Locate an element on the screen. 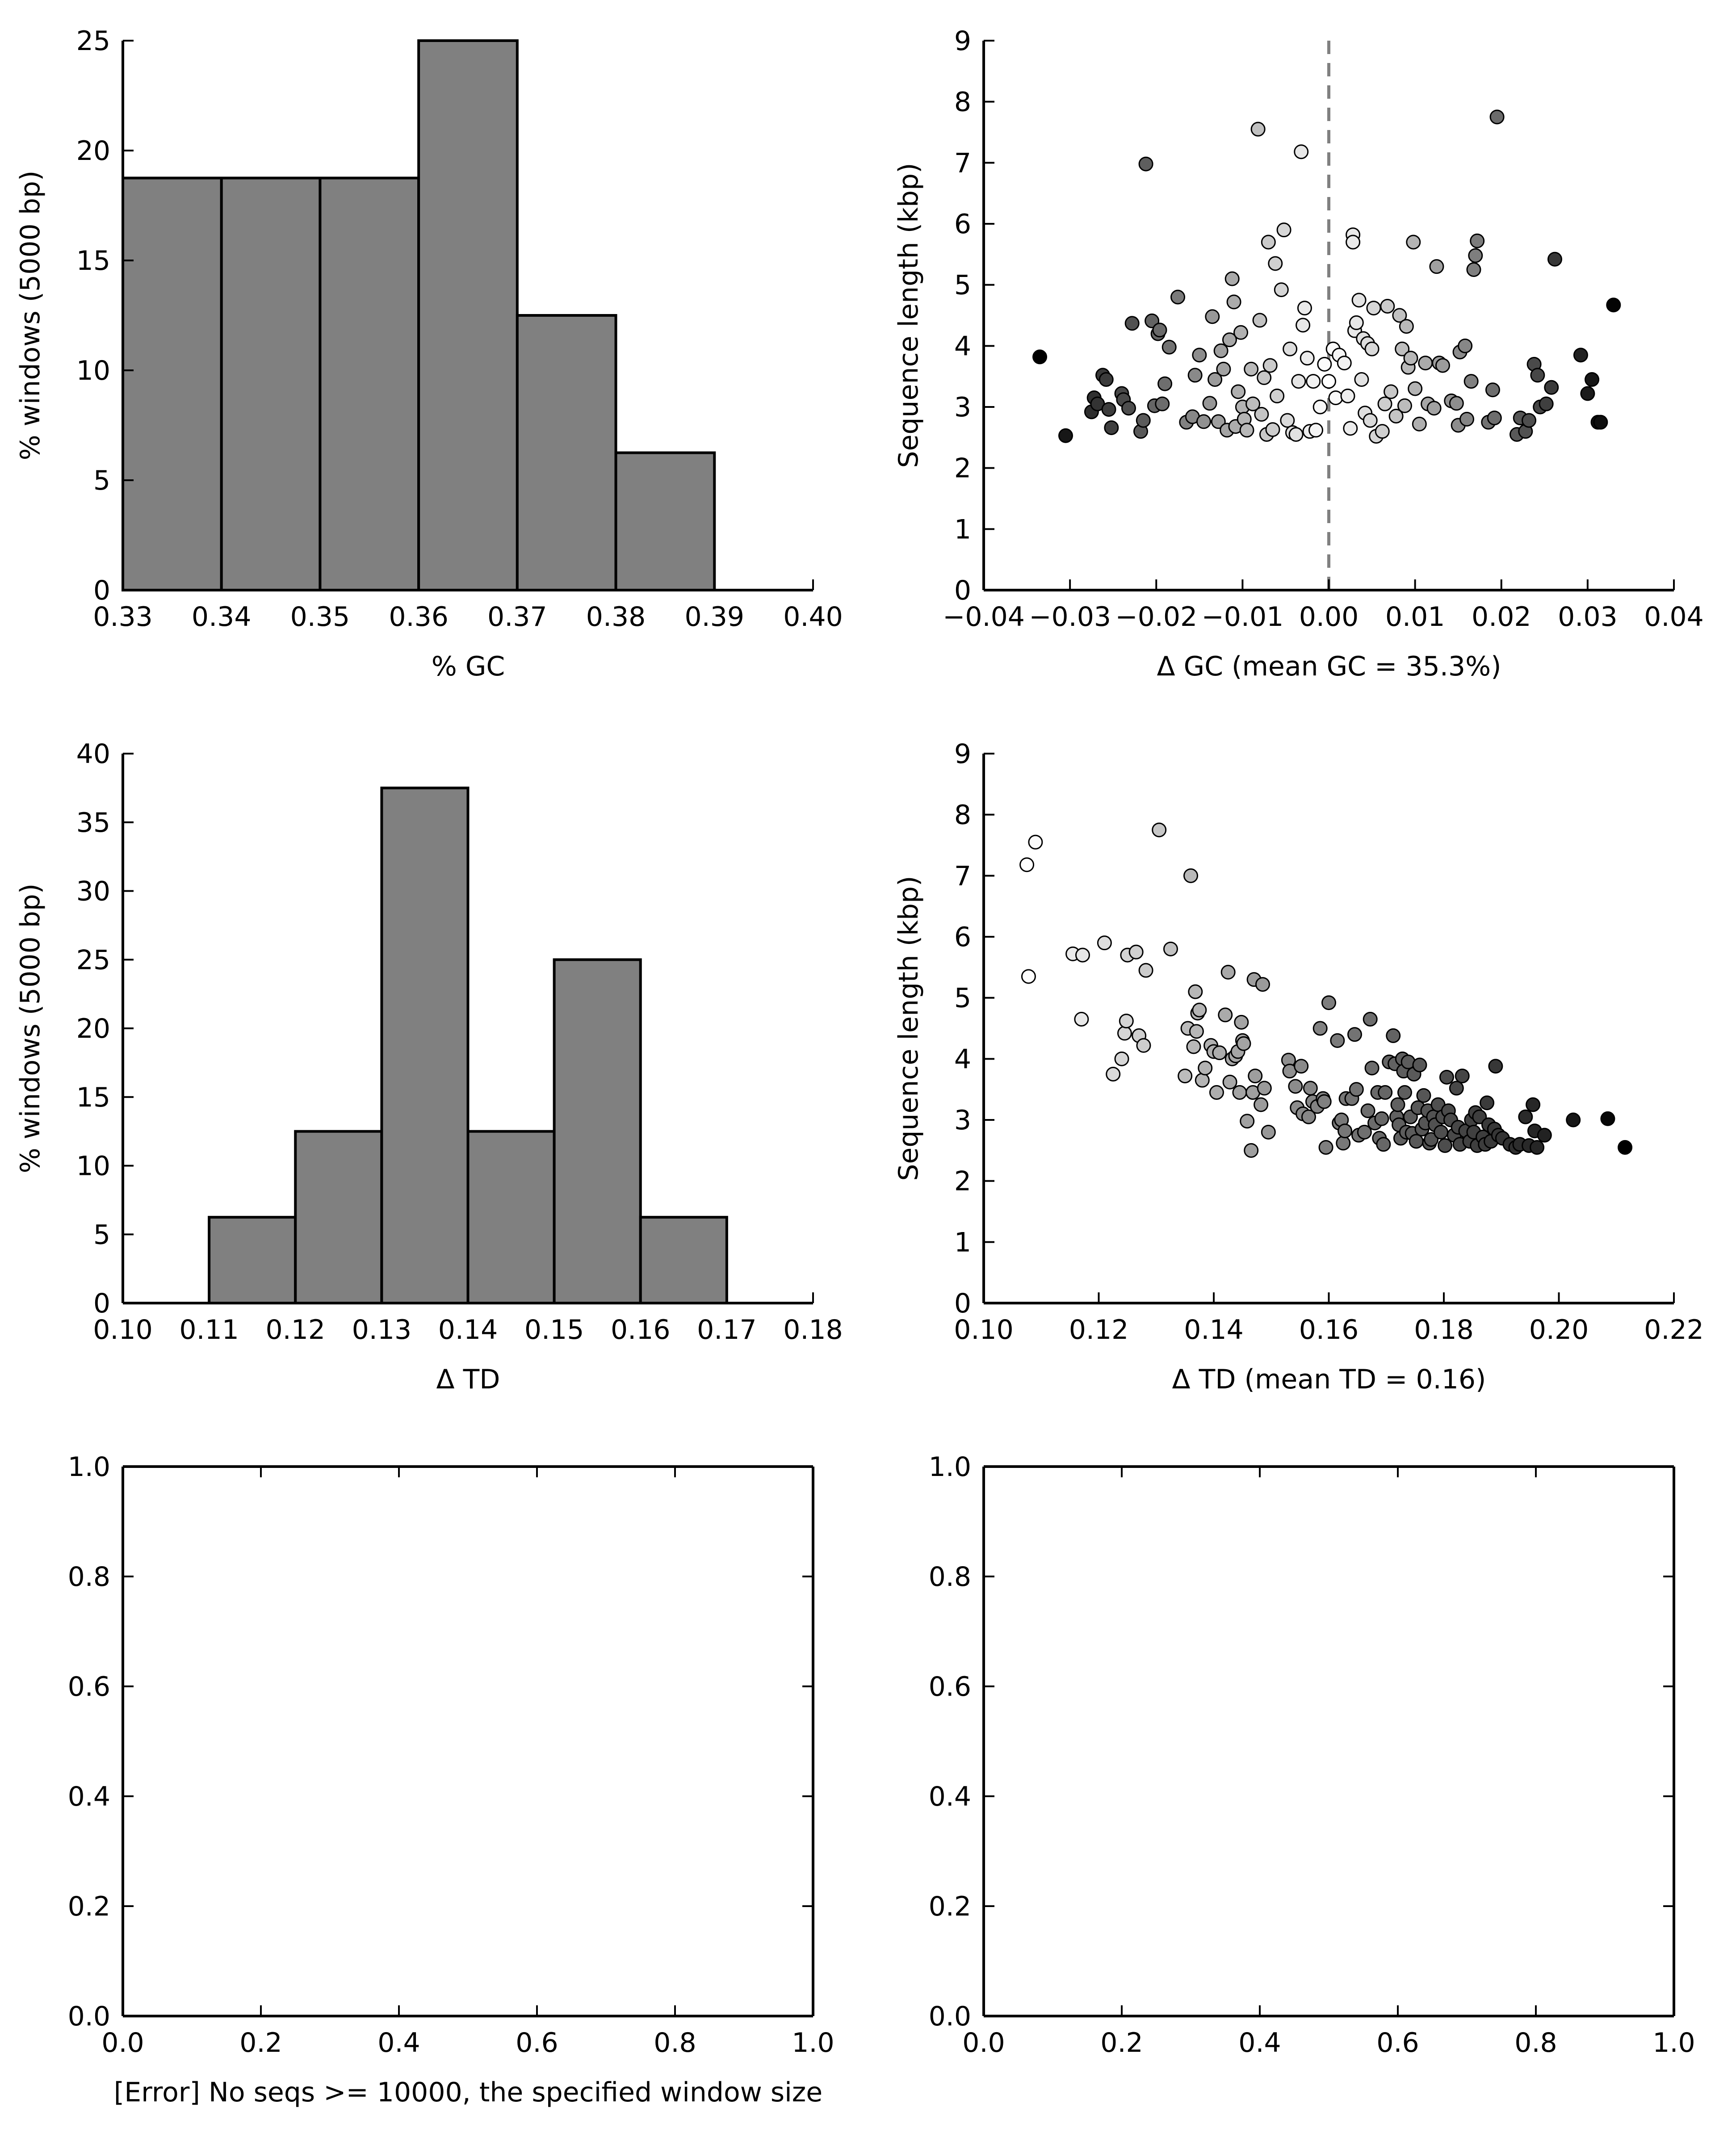 The height and width of the screenshot is (2138, 1736). y-tick-label: 0.6 is located at coordinates (89, 1687).